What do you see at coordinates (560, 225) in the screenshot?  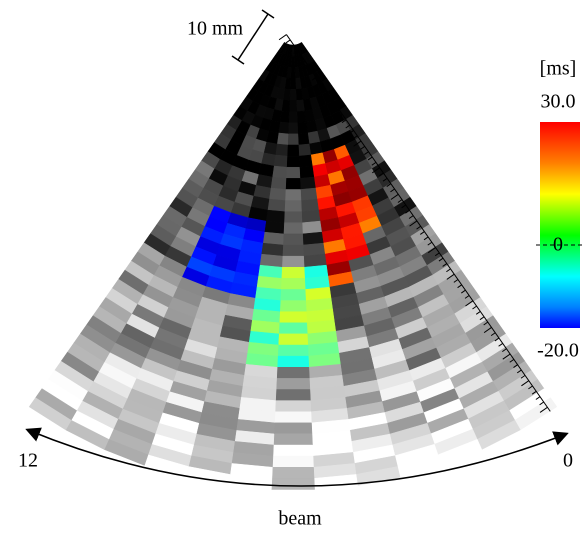 I see `colorbar` at bounding box center [560, 225].